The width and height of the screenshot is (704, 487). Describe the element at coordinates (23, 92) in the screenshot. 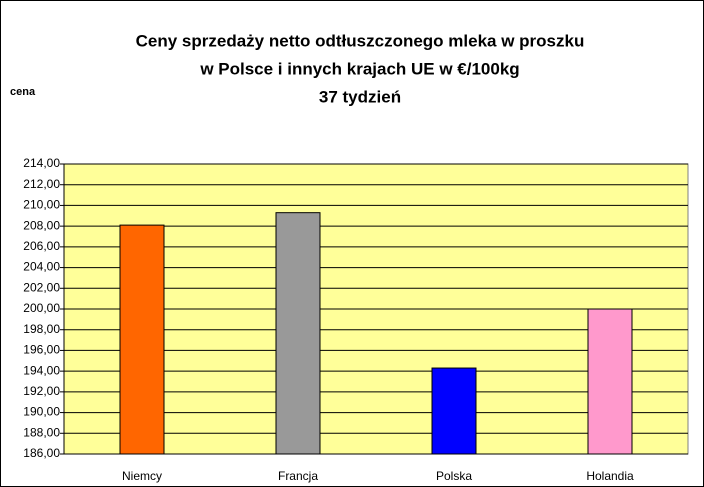

I see `y-axis-label: cena` at that location.